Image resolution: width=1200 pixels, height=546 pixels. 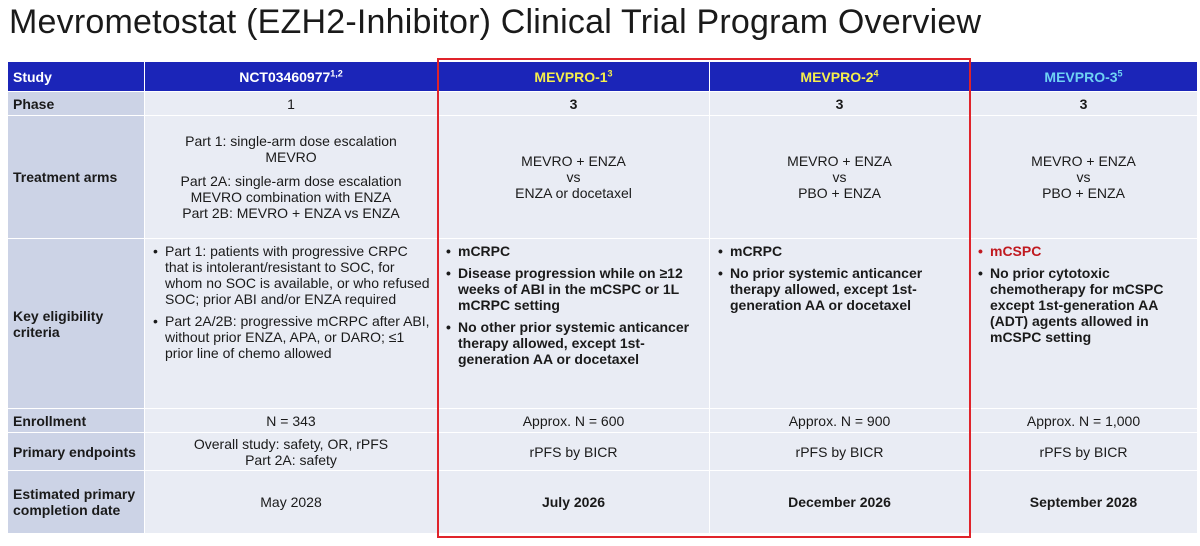 I want to click on treatment-text: MEVRO, so click(x=291, y=157).